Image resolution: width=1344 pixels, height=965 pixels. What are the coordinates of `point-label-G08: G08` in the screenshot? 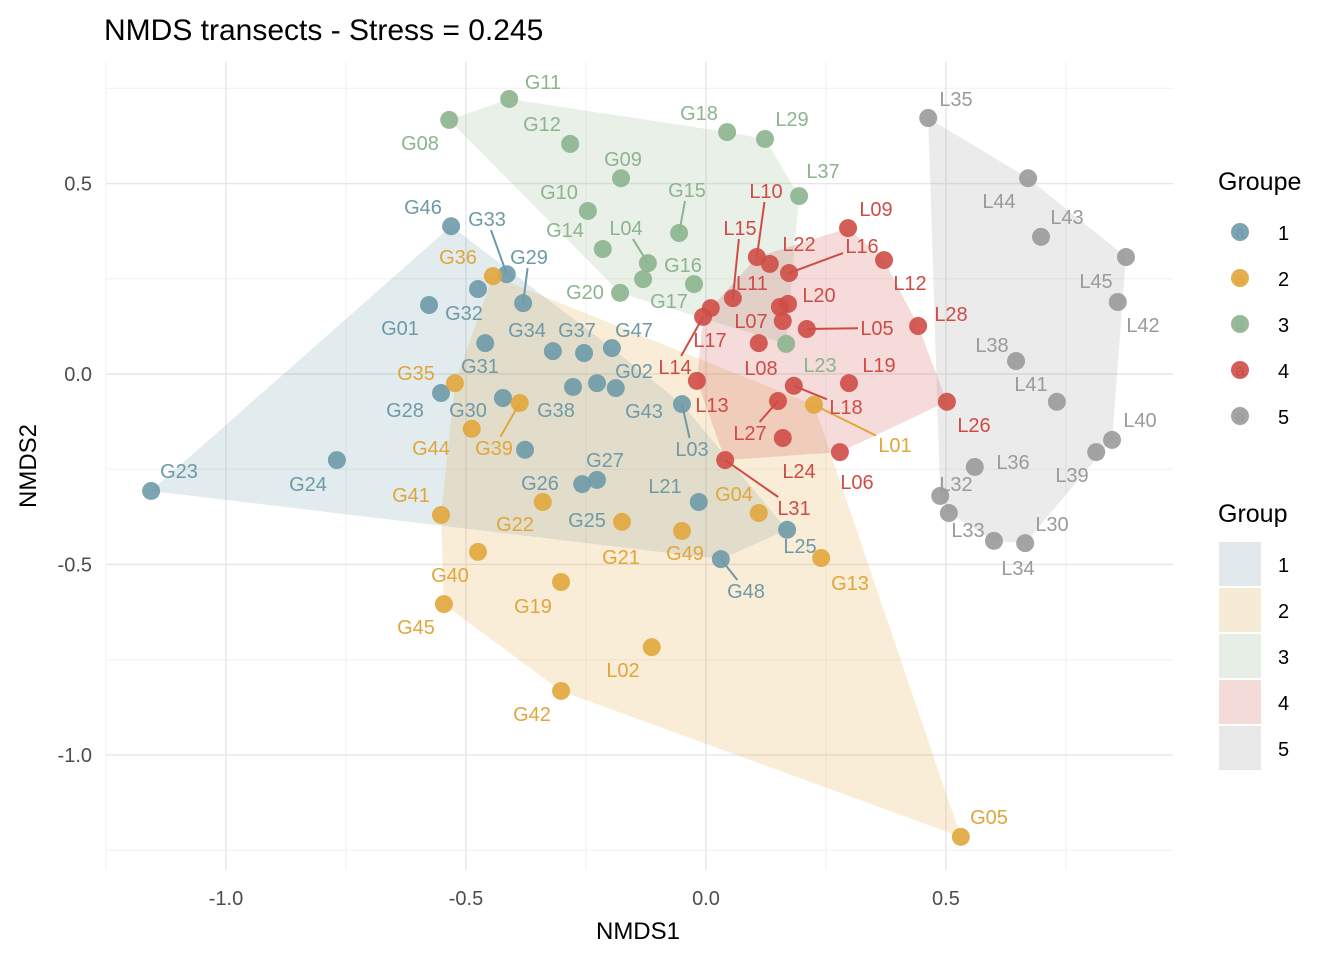 It's located at (420, 144).